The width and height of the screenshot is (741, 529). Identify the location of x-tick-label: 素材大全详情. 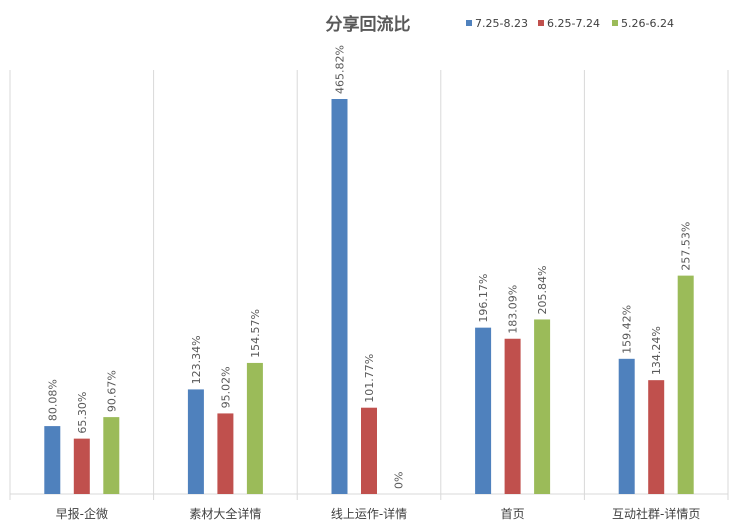
(225, 513).